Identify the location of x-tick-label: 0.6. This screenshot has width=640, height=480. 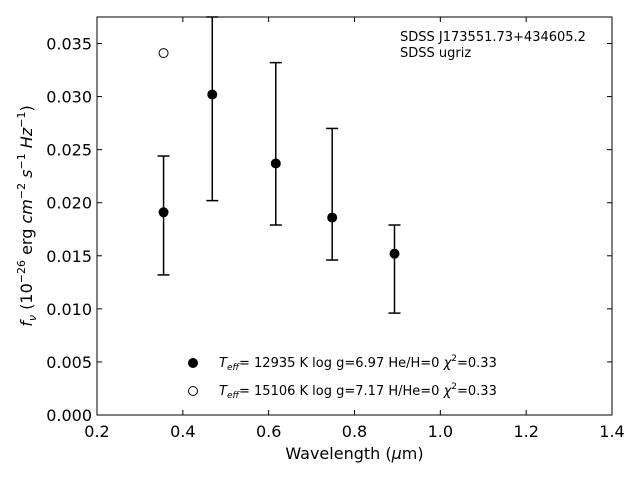
(268, 431).